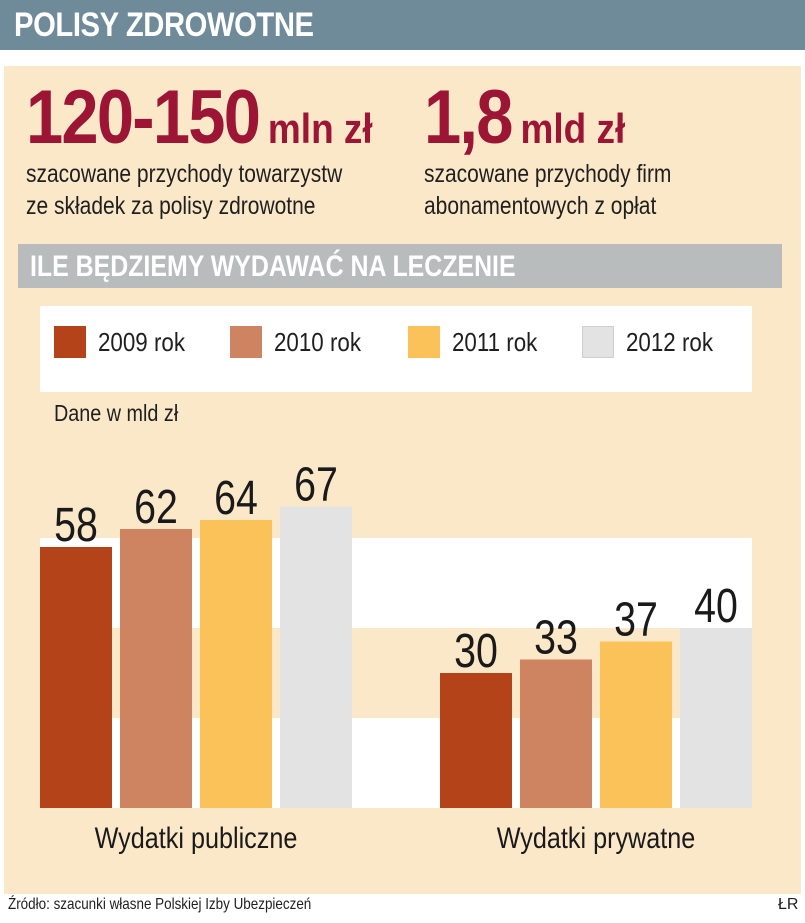 The width and height of the screenshot is (805, 923). I want to click on category-labels: Wydatki publiczne Wydatki prywatne, so click(395, 838).